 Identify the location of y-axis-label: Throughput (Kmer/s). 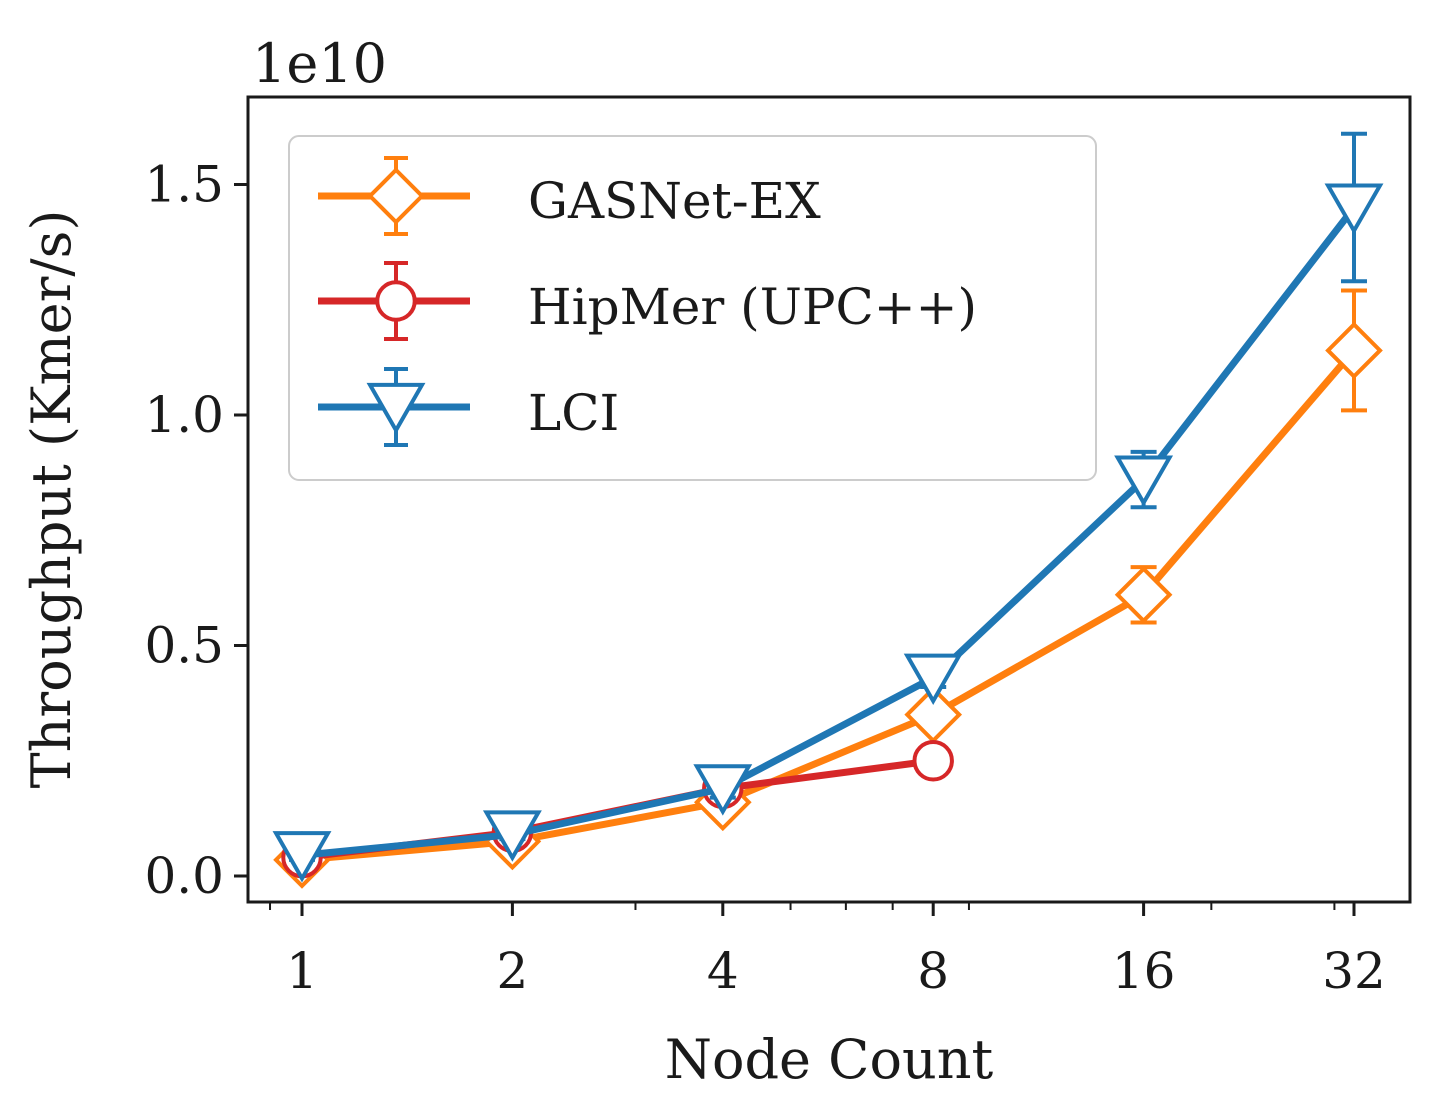
(51, 499).